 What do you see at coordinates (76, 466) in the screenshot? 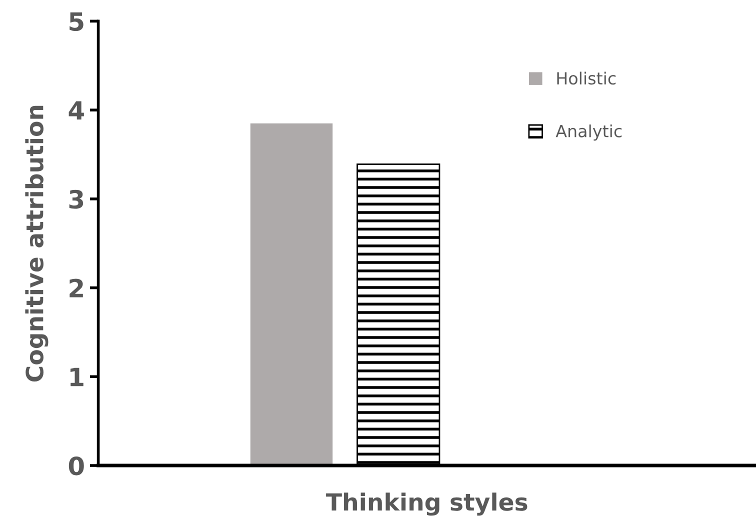
I see `y-tick-label: 0` at bounding box center [76, 466].